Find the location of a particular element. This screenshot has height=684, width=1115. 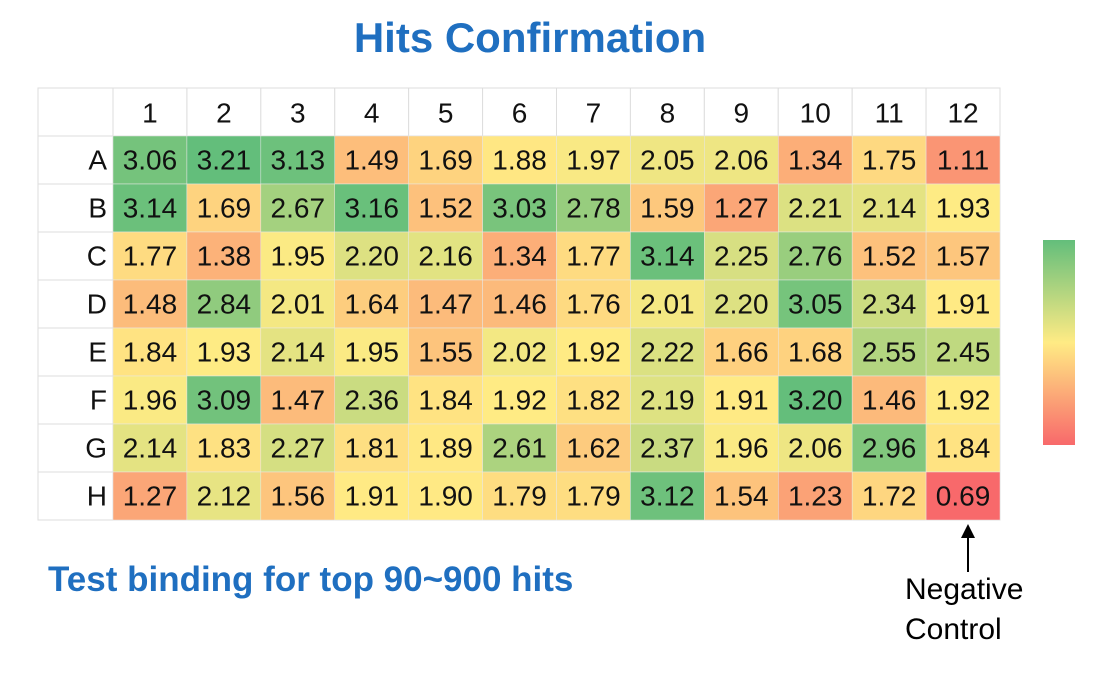

cell-label: 2.01 is located at coordinates (298, 303).